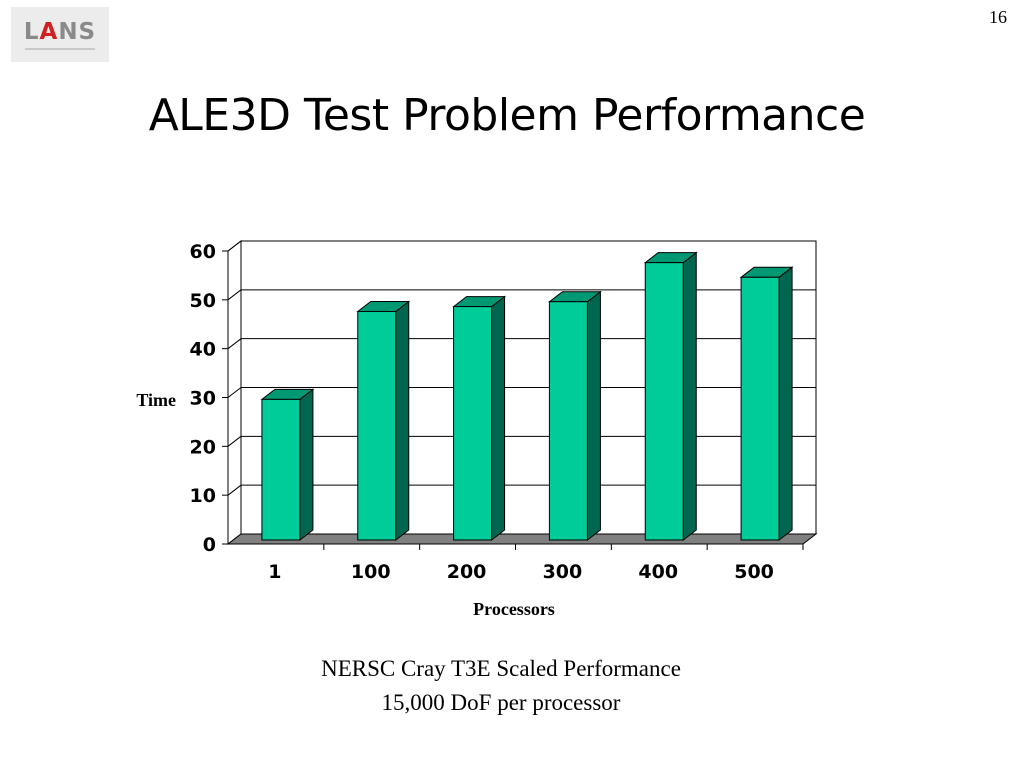 The width and height of the screenshot is (1024, 768). Describe the element at coordinates (998, 17) in the screenshot. I see `page-number: 16` at that location.